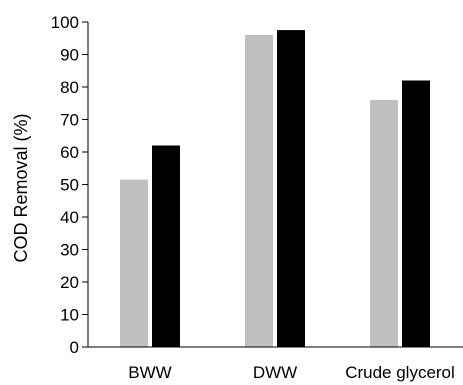  I want to click on y-tick-label: 30, so click(69, 250).